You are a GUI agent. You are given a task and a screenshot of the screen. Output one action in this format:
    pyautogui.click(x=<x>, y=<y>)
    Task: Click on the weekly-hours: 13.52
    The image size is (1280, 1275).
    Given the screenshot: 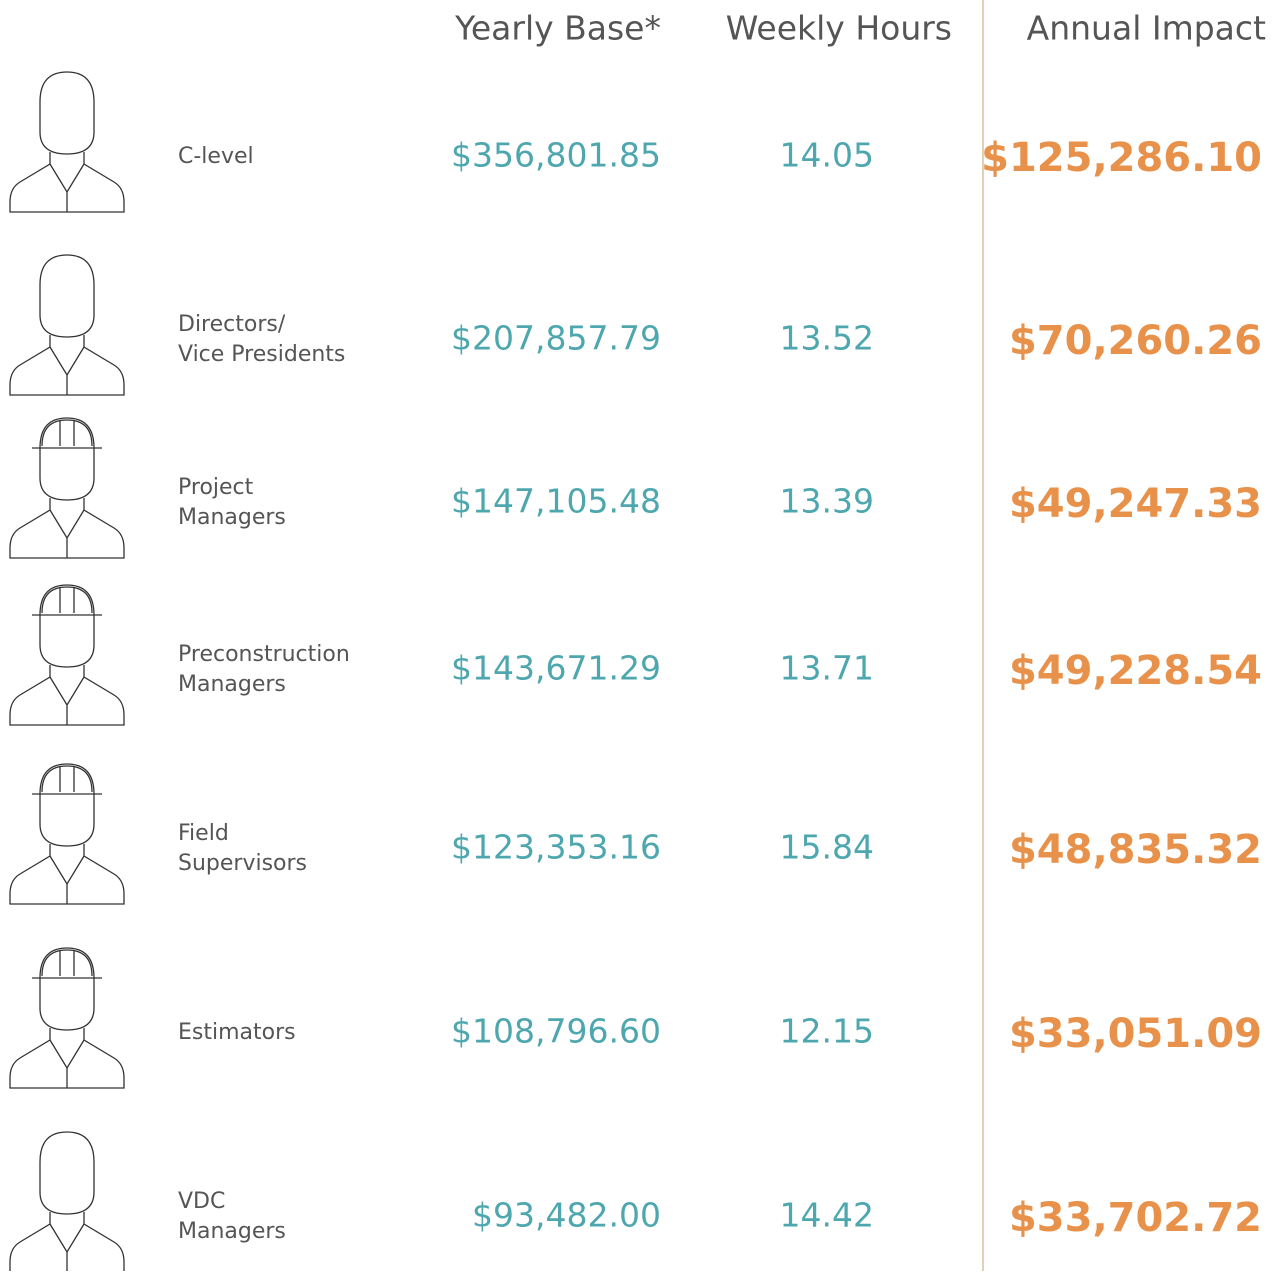 What is the action you would take?
    pyautogui.click(x=827, y=338)
    